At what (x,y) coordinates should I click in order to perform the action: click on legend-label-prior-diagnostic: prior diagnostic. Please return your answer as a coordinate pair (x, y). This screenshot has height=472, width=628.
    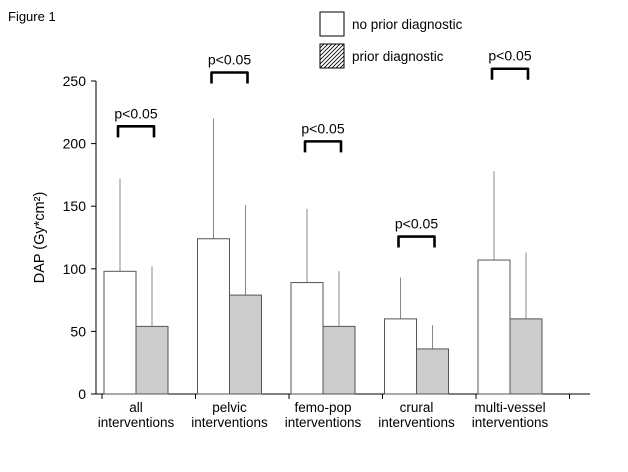
    Looking at the image, I should click on (398, 56).